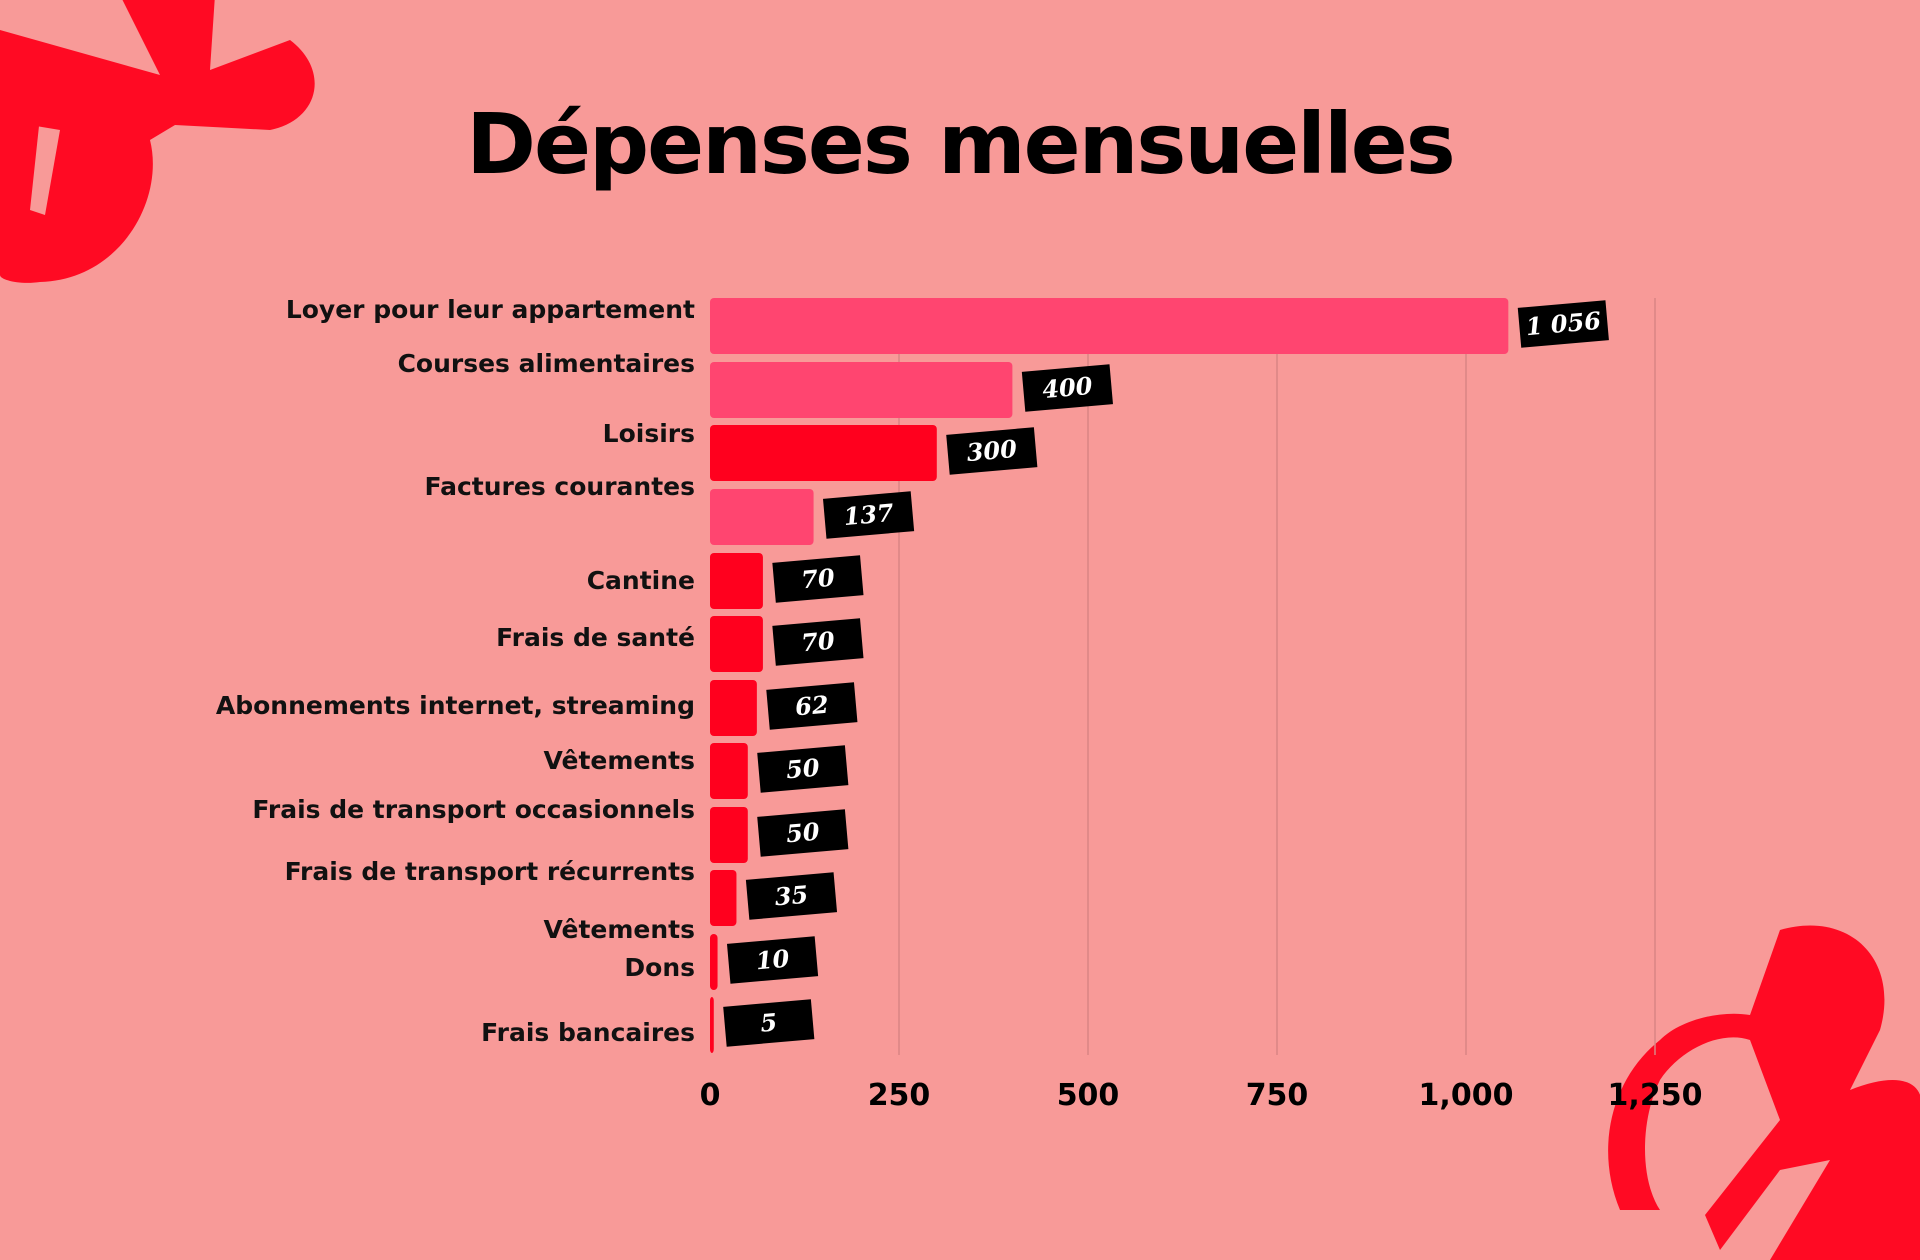 The height and width of the screenshot is (1260, 1920). What do you see at coordinates (960, 144) in the screenshot?
I see `chart-title: Dépenses mensuelles` at bounding box center [960, 144].